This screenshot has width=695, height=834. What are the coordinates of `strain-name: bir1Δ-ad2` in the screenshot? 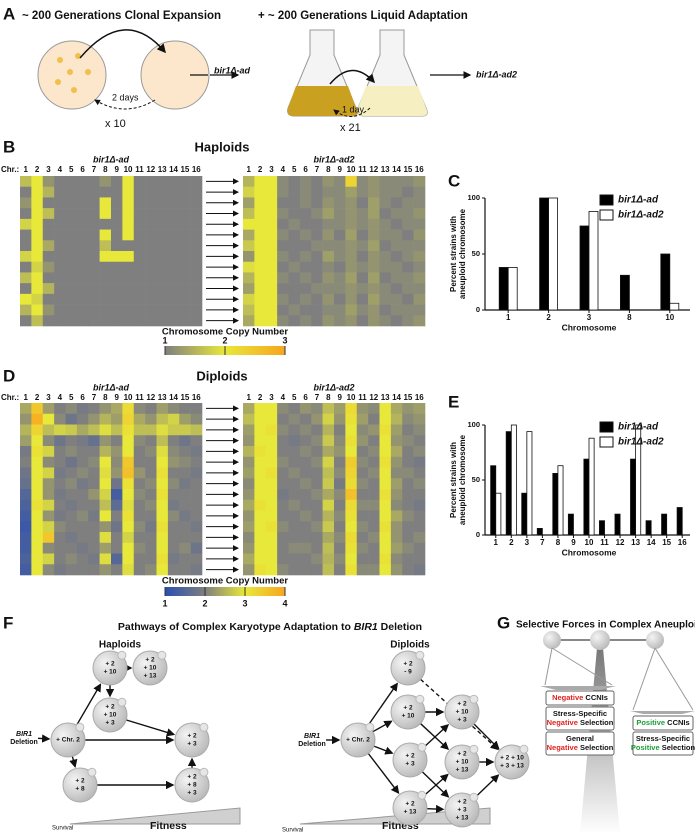 It's located at (333, 387).